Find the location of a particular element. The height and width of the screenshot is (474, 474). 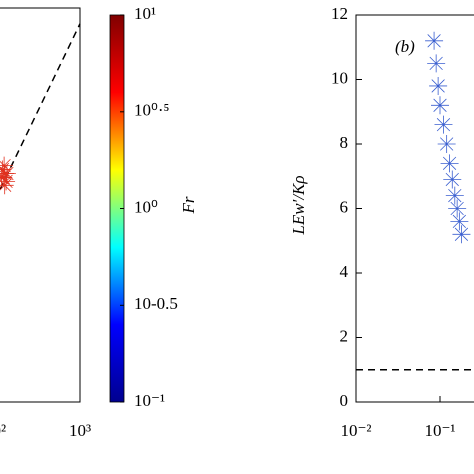

colorbar-tick-label: 10⁻¹ is located at coordinates (149, 400).